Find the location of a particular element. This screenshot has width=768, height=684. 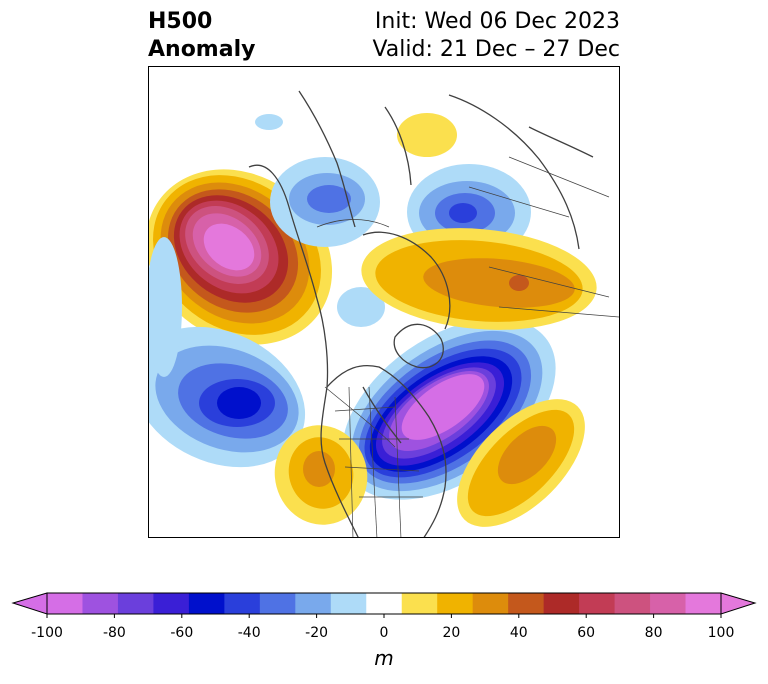

colorbar-tick-label: 80 is located at coordinates (653, 633).